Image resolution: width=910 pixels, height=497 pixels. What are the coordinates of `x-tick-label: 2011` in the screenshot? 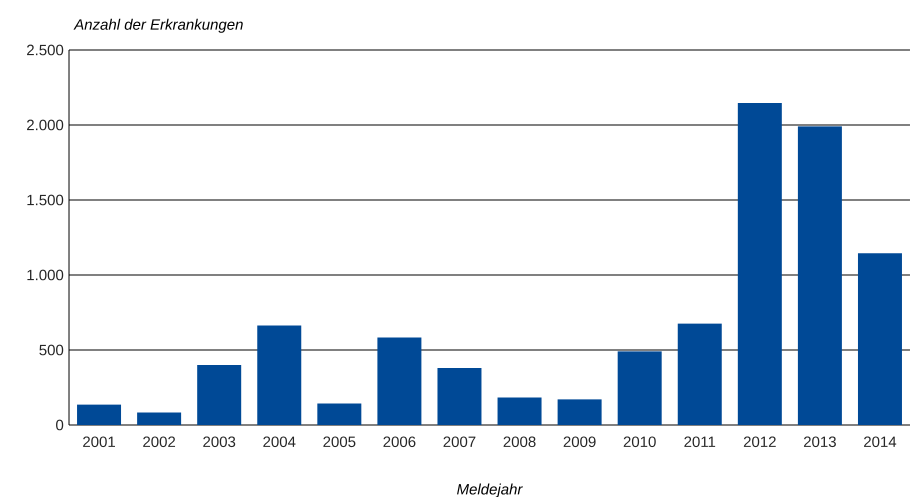 It's located at (700, 442).